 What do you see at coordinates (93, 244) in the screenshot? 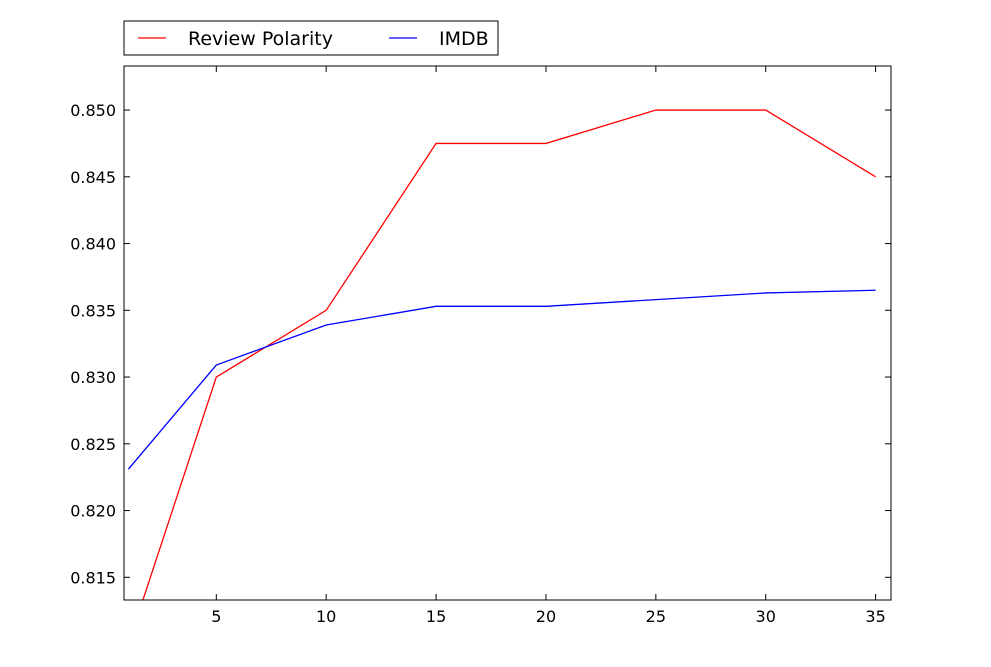
I see `y-tick-label: 0.840` at bounding box center [93, 244].